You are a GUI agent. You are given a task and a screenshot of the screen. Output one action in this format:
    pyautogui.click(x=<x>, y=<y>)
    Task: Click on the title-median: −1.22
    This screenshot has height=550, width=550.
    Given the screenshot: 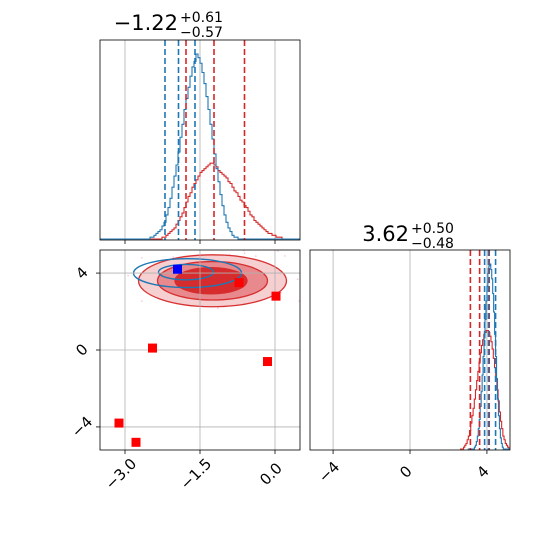 What is the action you would take?
    pyautogui.click(x=146, y=23)
    